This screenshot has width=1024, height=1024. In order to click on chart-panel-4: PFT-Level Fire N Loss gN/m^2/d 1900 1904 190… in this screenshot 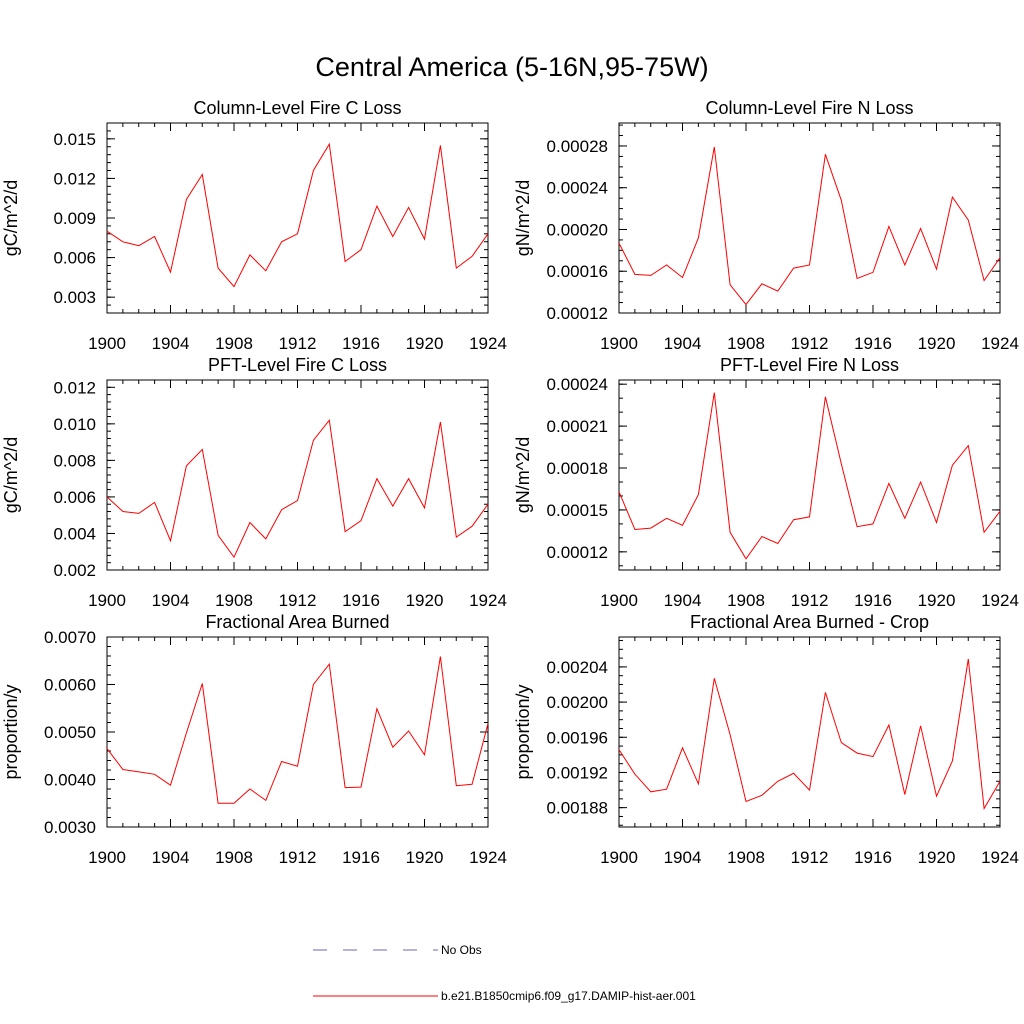, I will do `click(766, 482)`.